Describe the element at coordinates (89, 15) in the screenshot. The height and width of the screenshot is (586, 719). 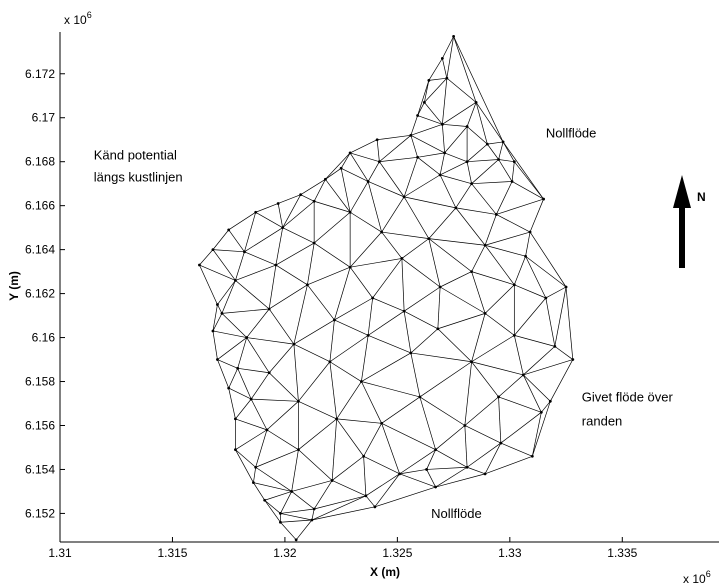
I see `y-multiplier-exp: 6` at that location.